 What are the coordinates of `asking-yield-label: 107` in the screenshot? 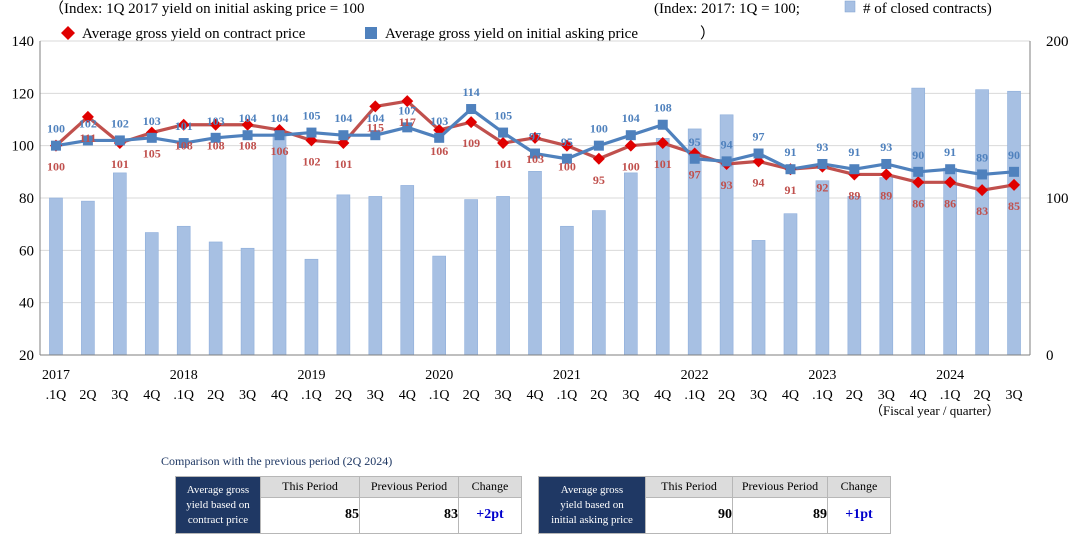 It's located at (407, 110).